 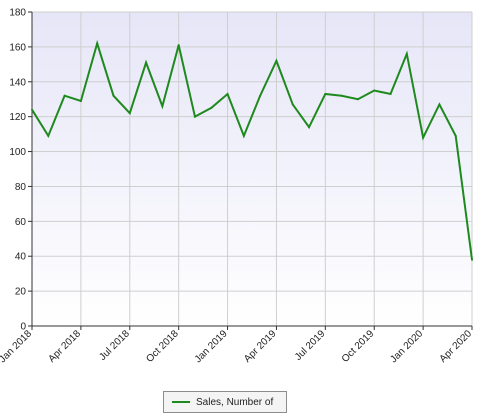 I want to click on legend: Sales, Number of, so click(x=225, y=402).